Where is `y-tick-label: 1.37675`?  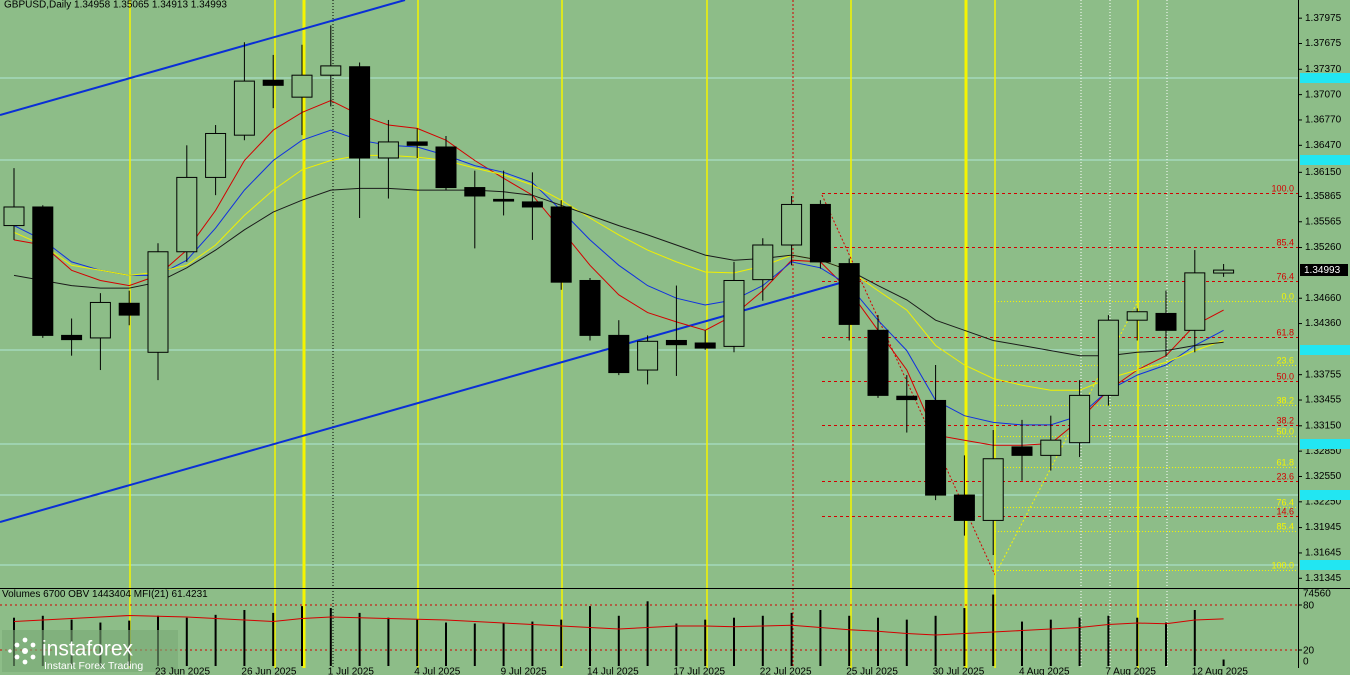
y-tick-label: 1.37675 is located at coordinates (1323, 43).